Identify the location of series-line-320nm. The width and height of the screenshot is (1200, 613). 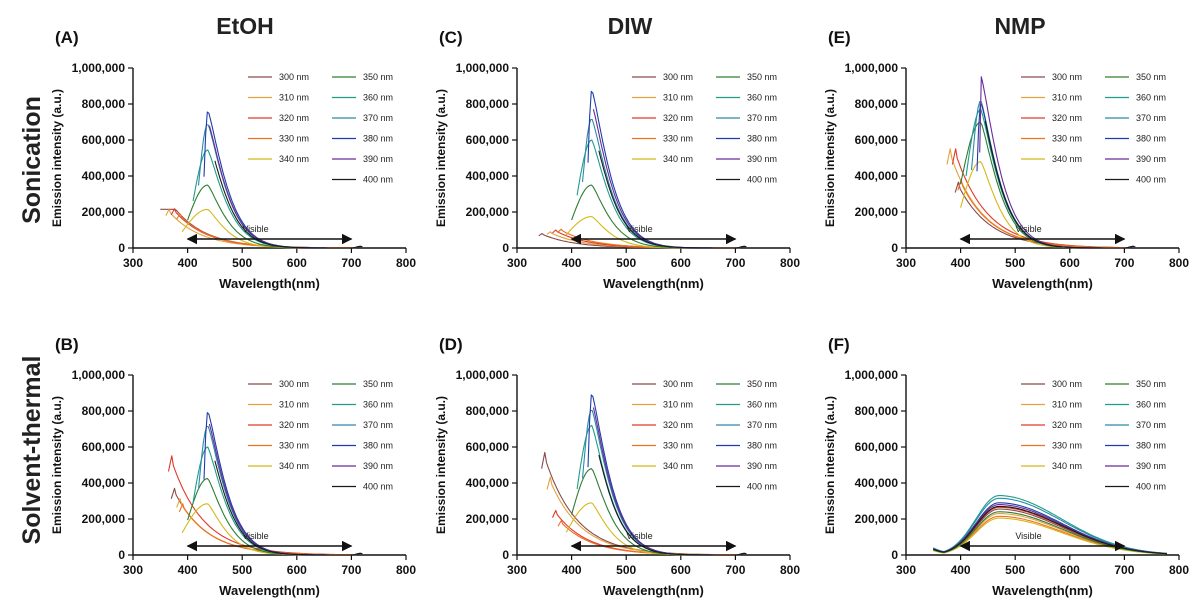
(1043, 198).